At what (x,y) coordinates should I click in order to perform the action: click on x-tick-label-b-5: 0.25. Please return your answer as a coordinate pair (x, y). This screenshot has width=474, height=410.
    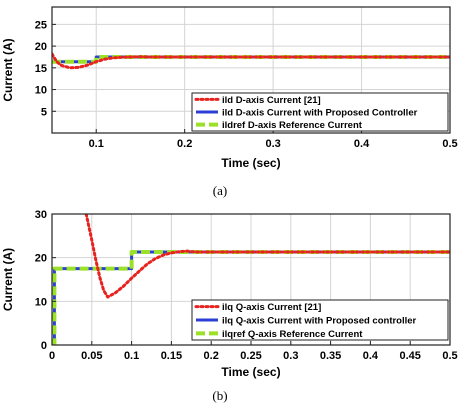
    Looking at the image, I should click on (250, 356).